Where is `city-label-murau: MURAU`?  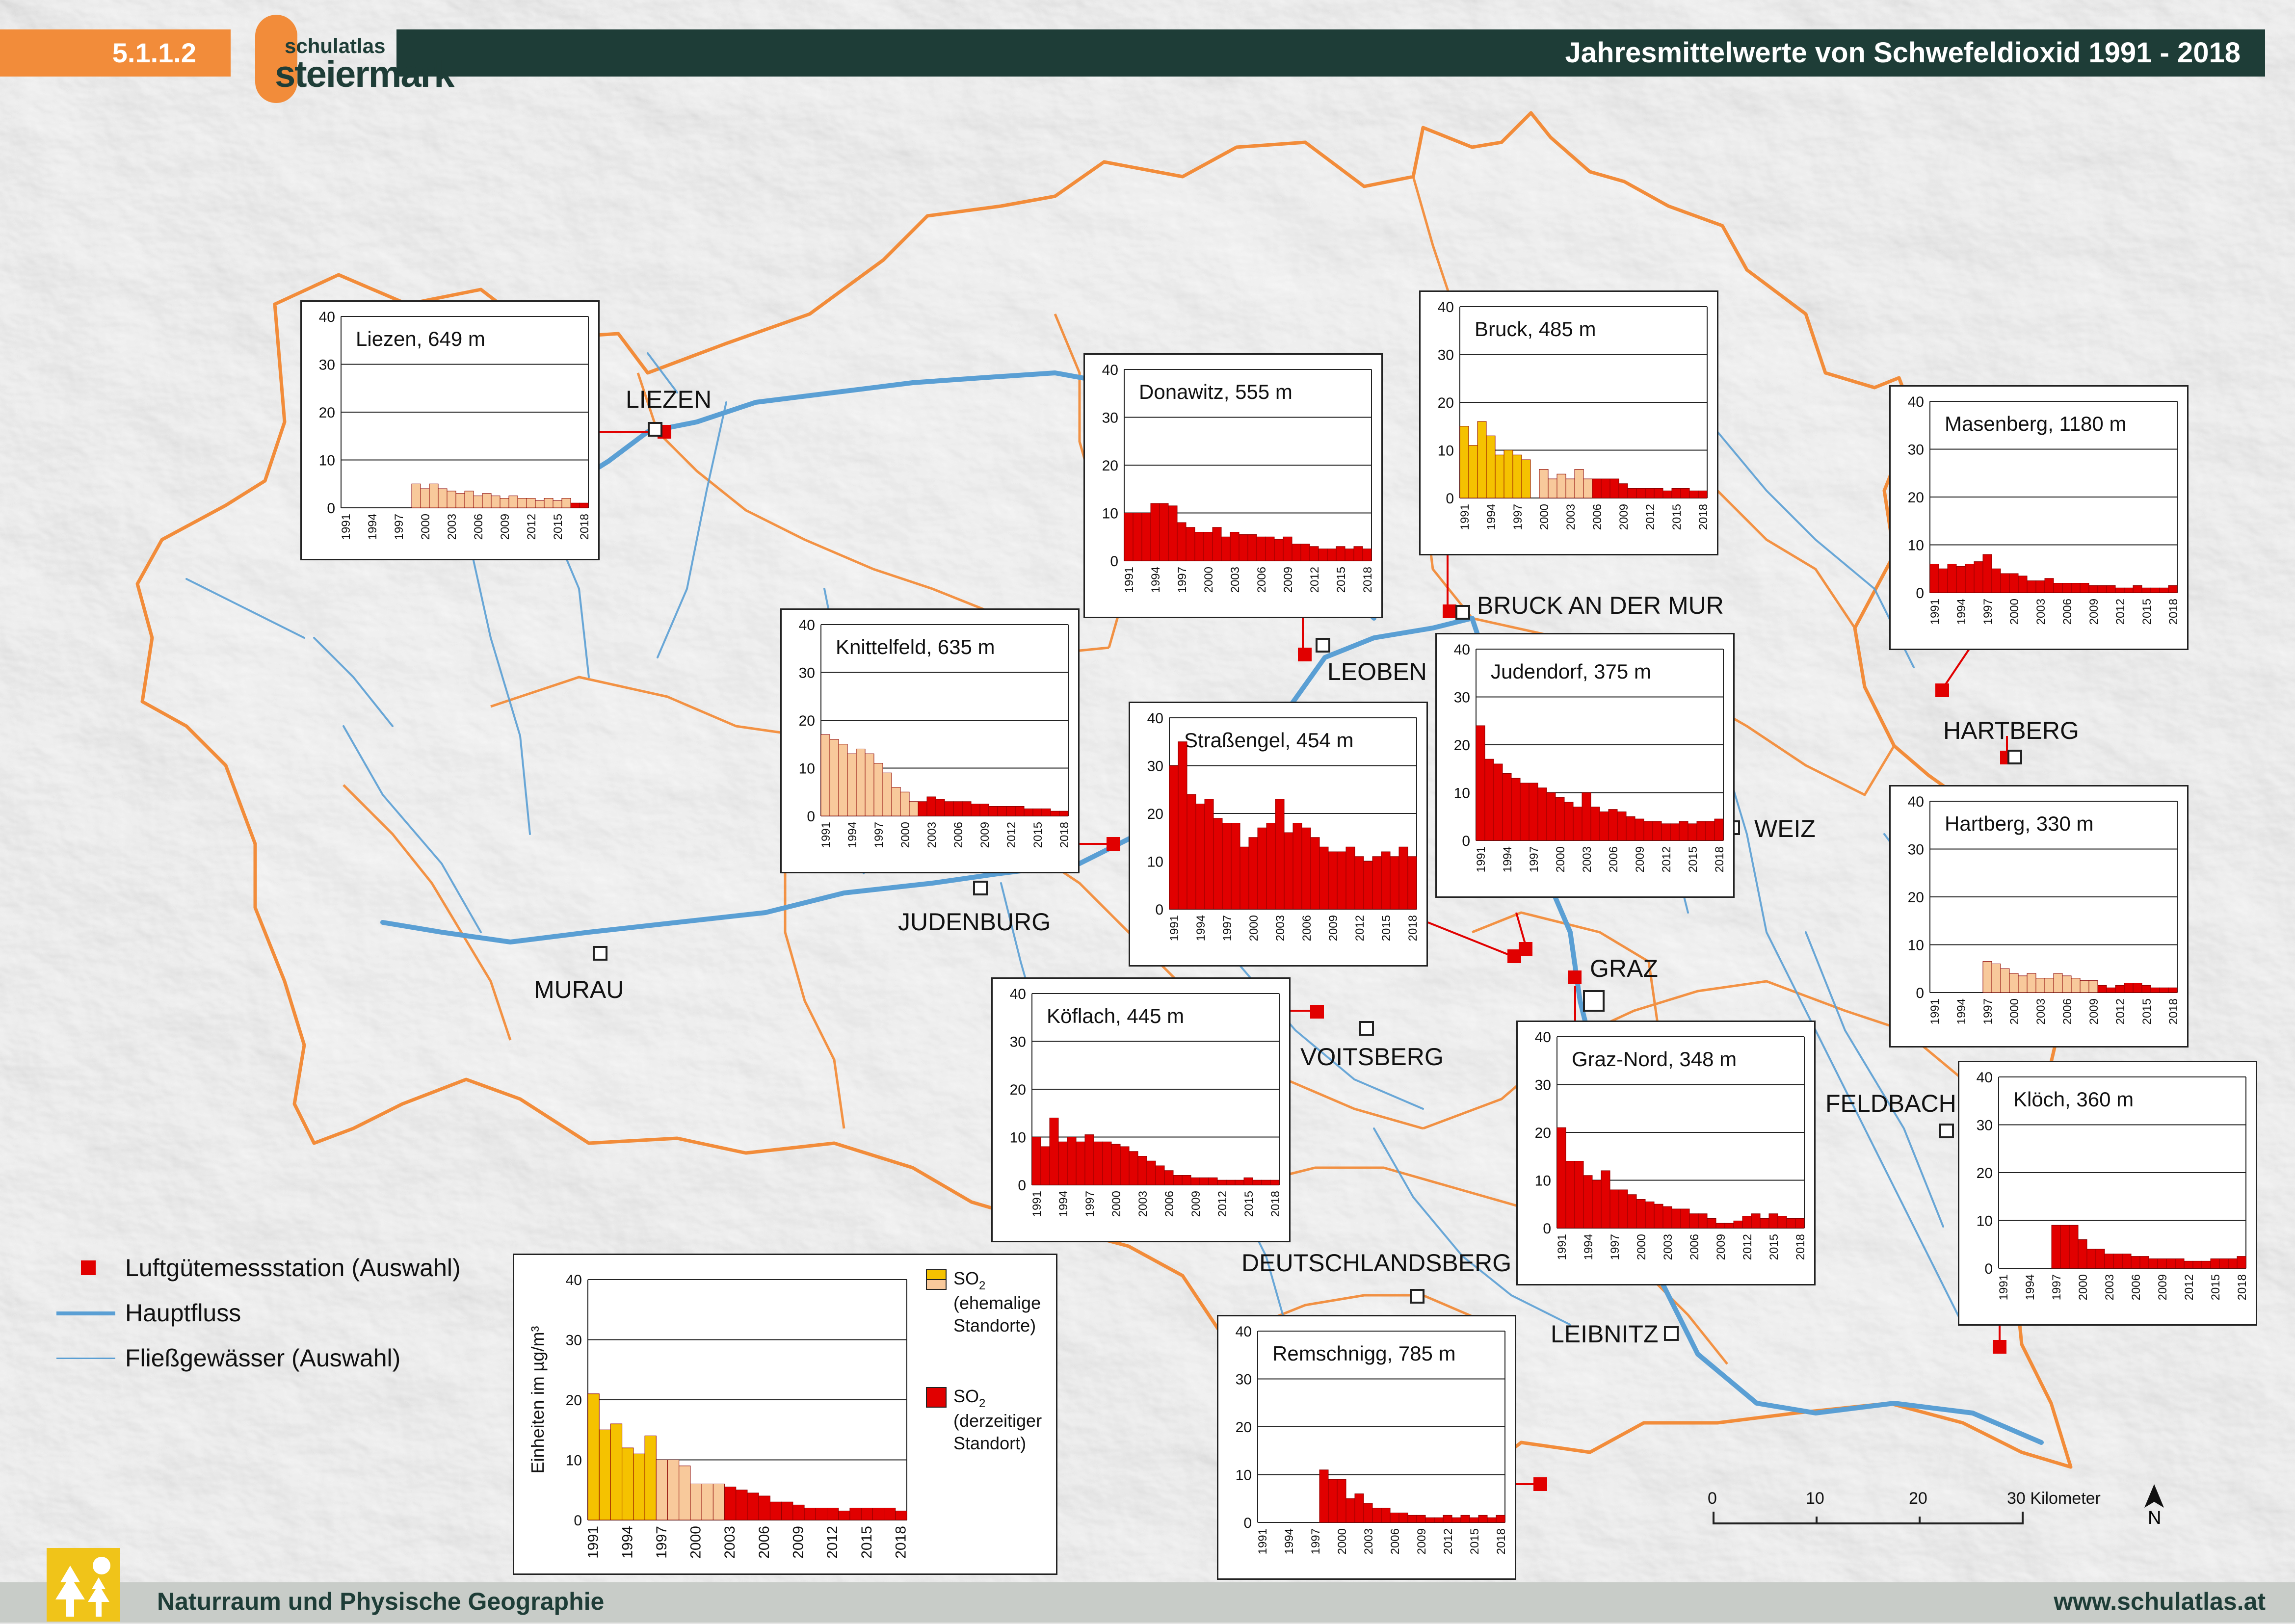
city-label-murau: MURAU is located at coordinates (579, 989).